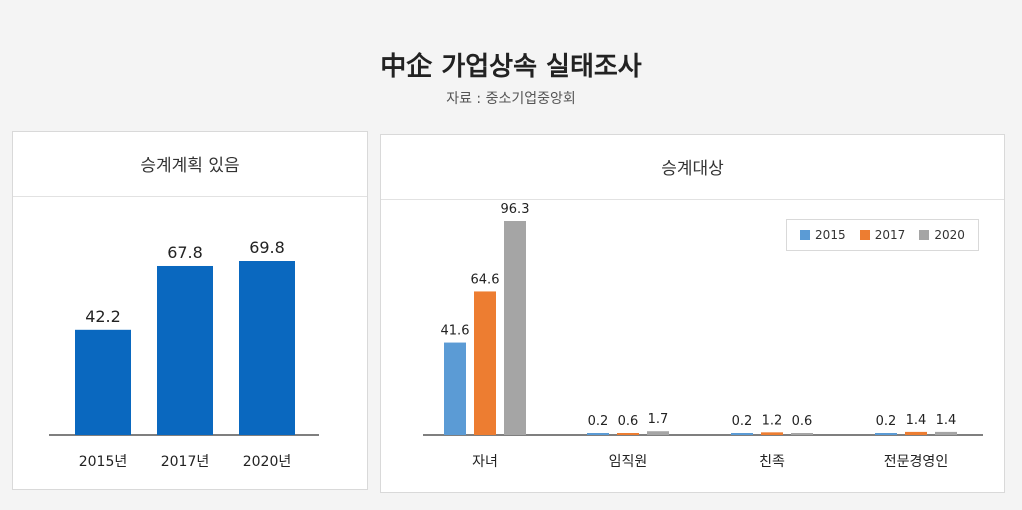 The height and width of the screenshot is (510, 1022). I want to click on x-tick-label-자녀: 자녀, so click(485, 462).